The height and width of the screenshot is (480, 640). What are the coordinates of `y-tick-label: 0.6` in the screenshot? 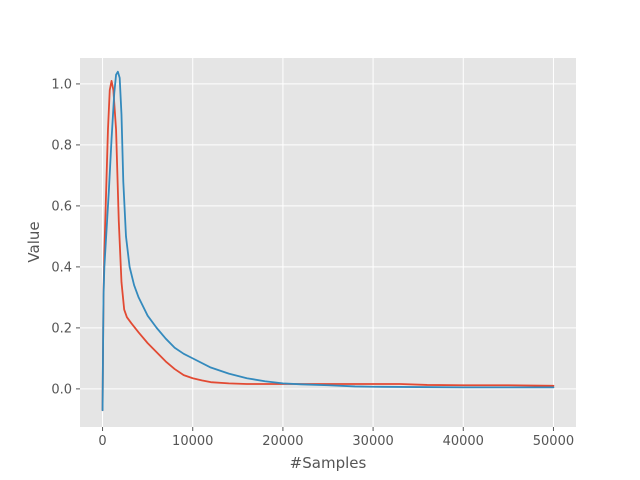 It's located at (61, 206).